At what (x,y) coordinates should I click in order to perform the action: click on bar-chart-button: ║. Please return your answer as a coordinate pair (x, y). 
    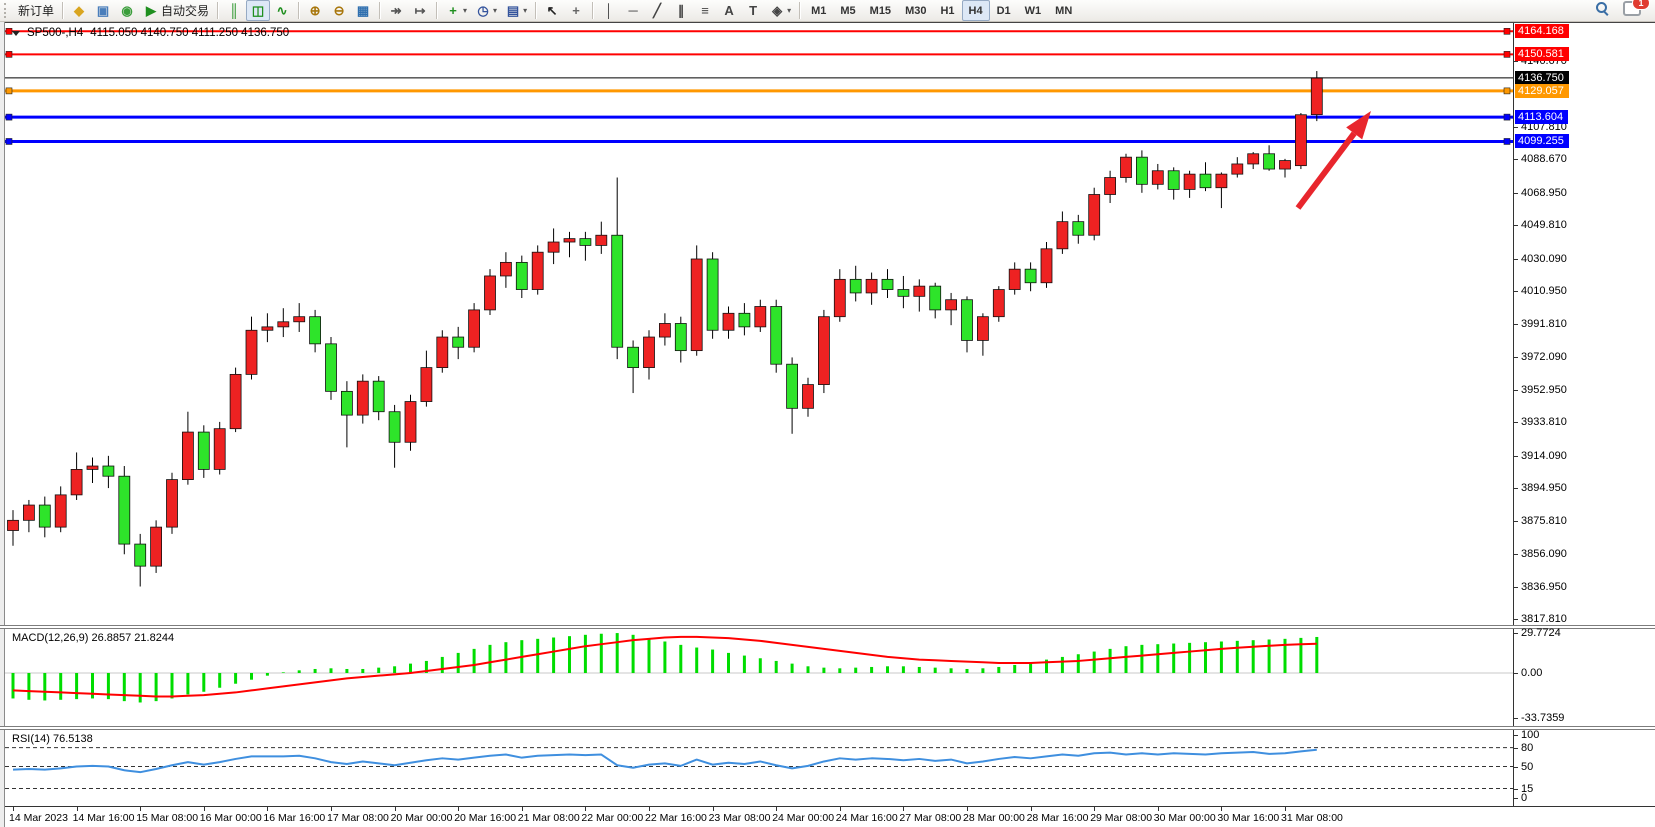
    Looking at the image, I should click on (234, 10).